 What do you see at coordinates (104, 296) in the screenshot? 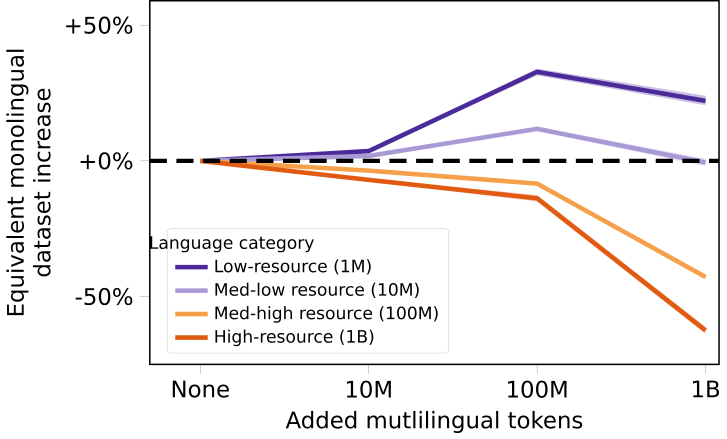
I see `y-tick-label: -50%` at bounding box center [104, 296].